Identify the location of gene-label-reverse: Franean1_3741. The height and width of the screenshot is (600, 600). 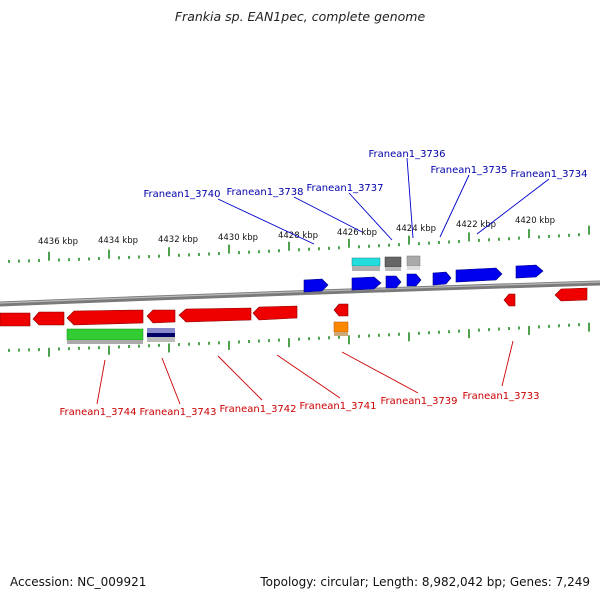
(337, 406).